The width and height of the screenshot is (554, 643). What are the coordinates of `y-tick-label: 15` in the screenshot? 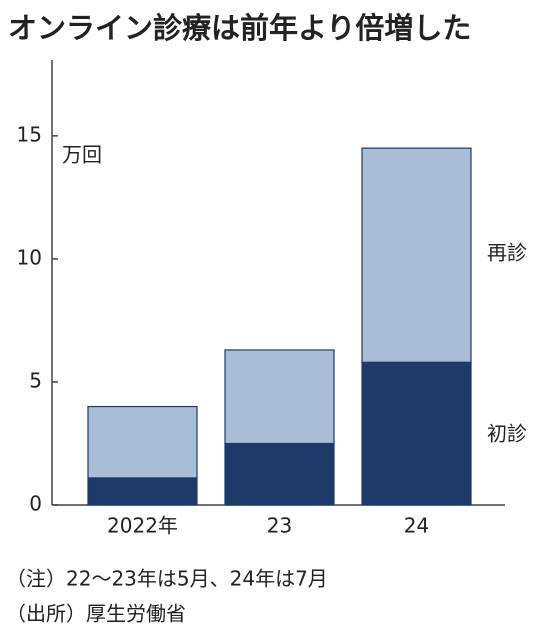 It's located at (29, 134).